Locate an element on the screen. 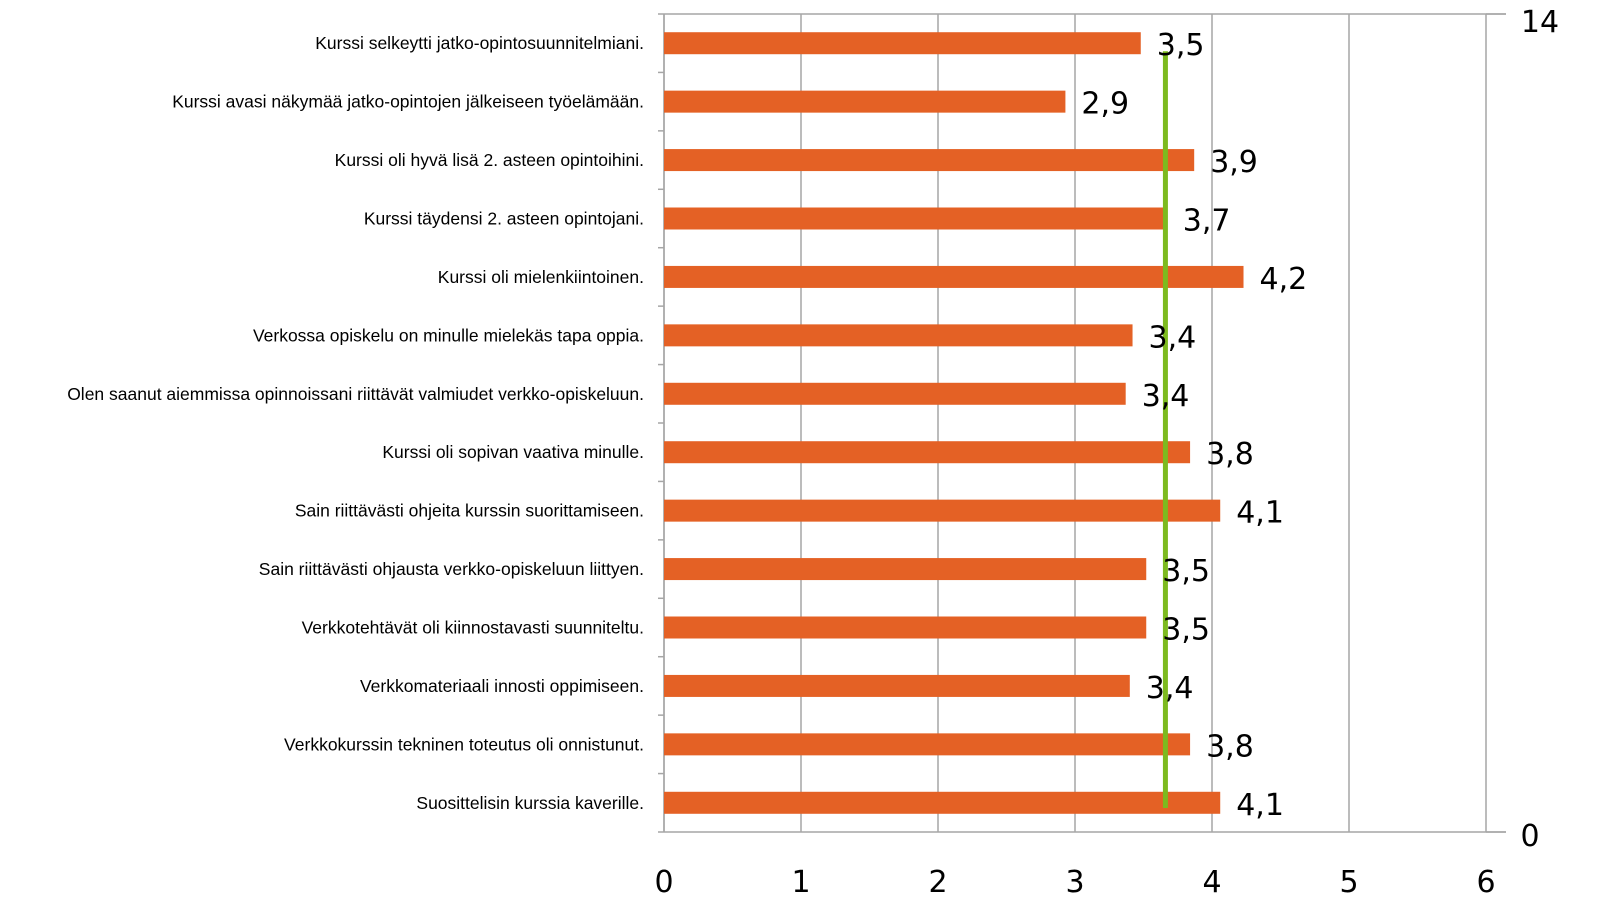 The height and width of the screenshot is (920, 1610). secondary-axis-label-top: 14 is located at coordinates (1540, 22).